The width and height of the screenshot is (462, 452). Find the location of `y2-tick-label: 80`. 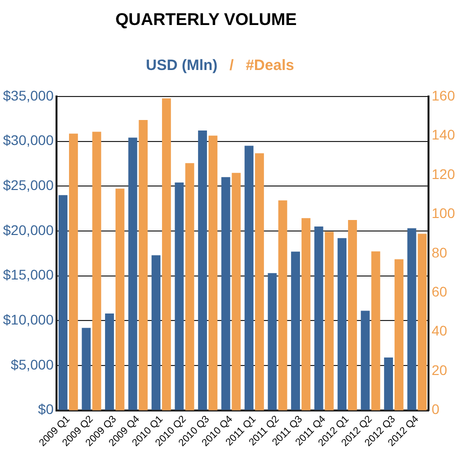

y2-tick-label: 80 is located at coordinates (440, 252).